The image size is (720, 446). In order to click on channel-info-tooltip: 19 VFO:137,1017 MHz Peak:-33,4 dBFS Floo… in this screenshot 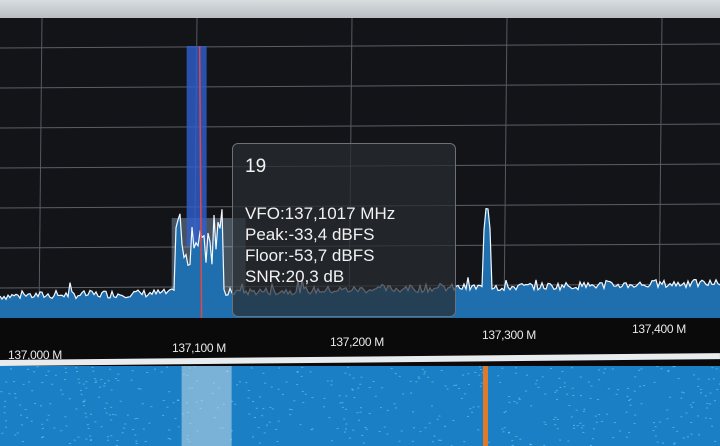, I will do `click(344, 230)`.